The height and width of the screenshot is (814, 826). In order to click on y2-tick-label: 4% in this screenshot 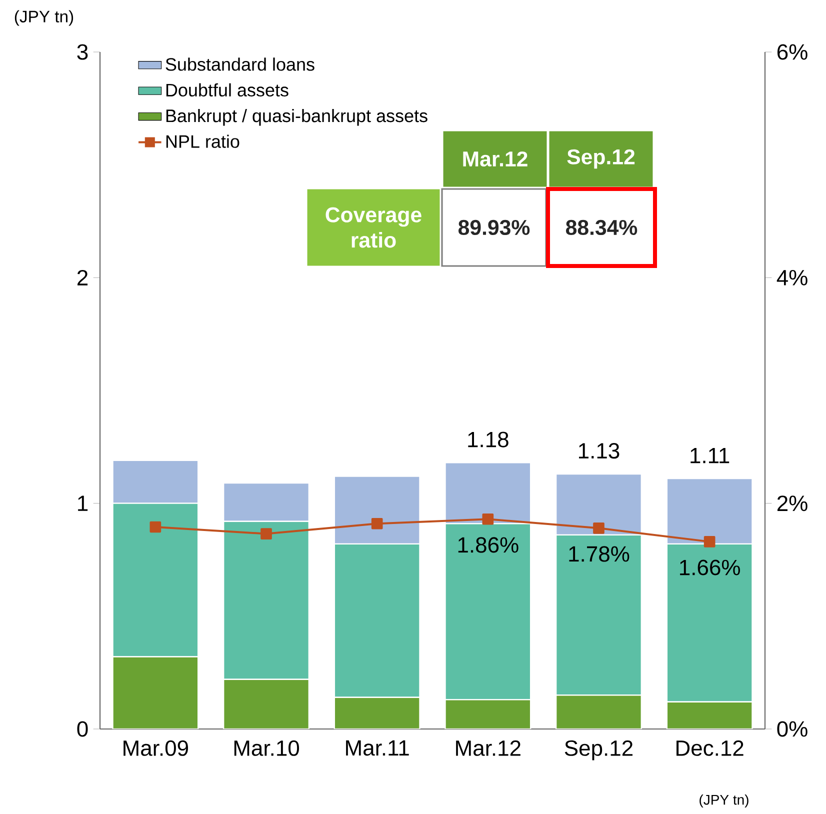, I will do `click(792, 278)`.